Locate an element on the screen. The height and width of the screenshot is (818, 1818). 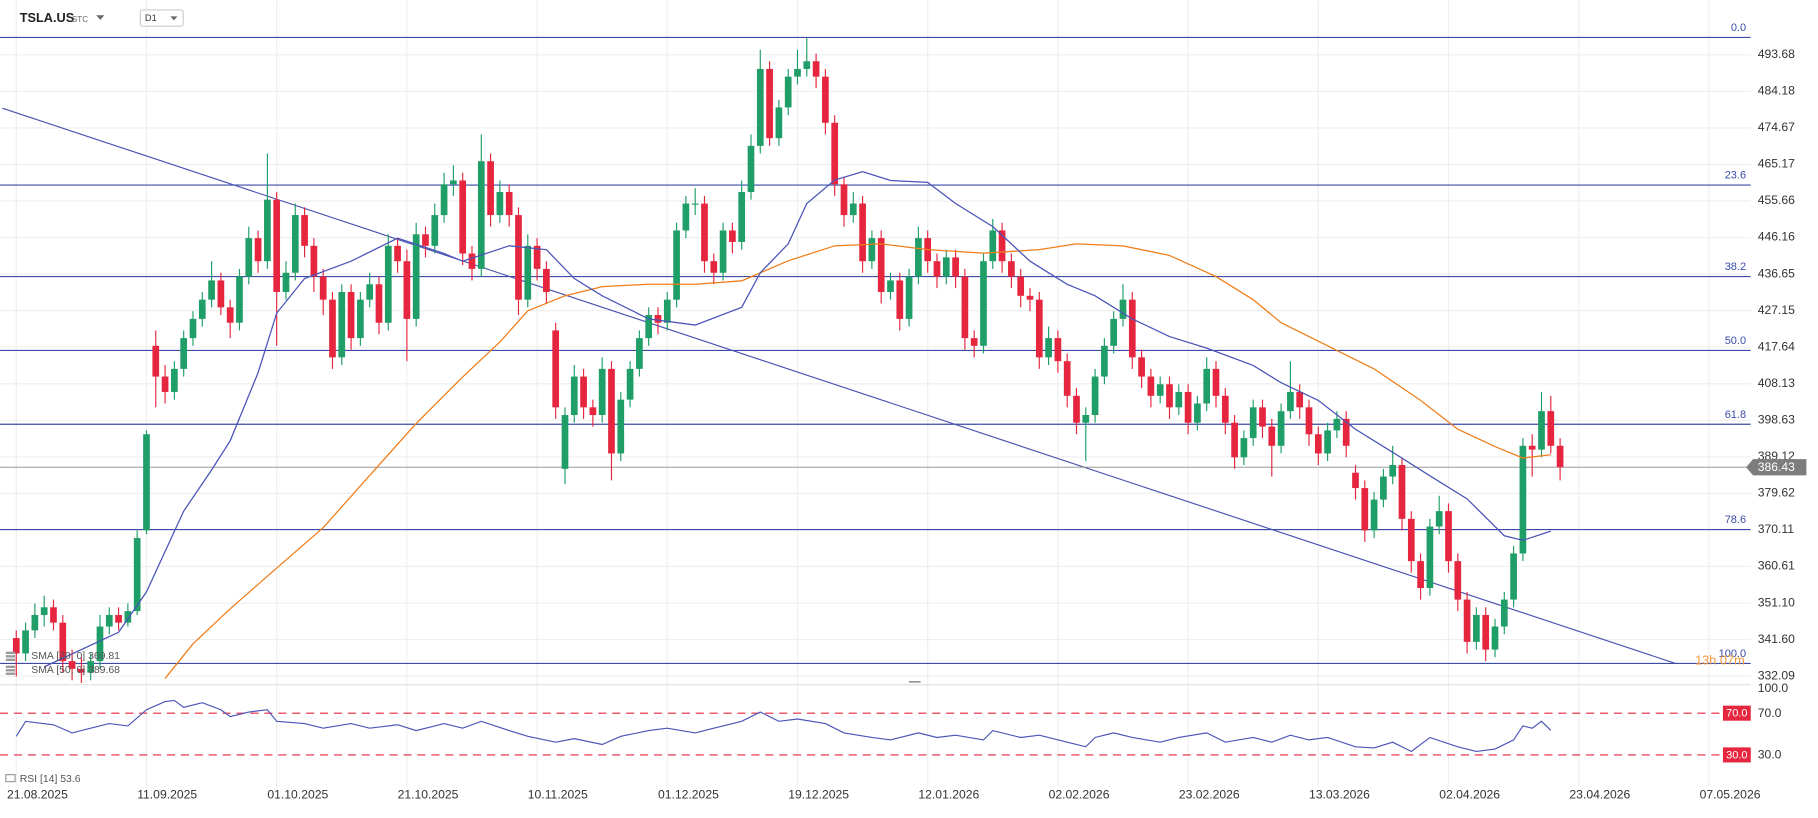
fib-level-label: 61.8 is located at coordinates (1735, 415).